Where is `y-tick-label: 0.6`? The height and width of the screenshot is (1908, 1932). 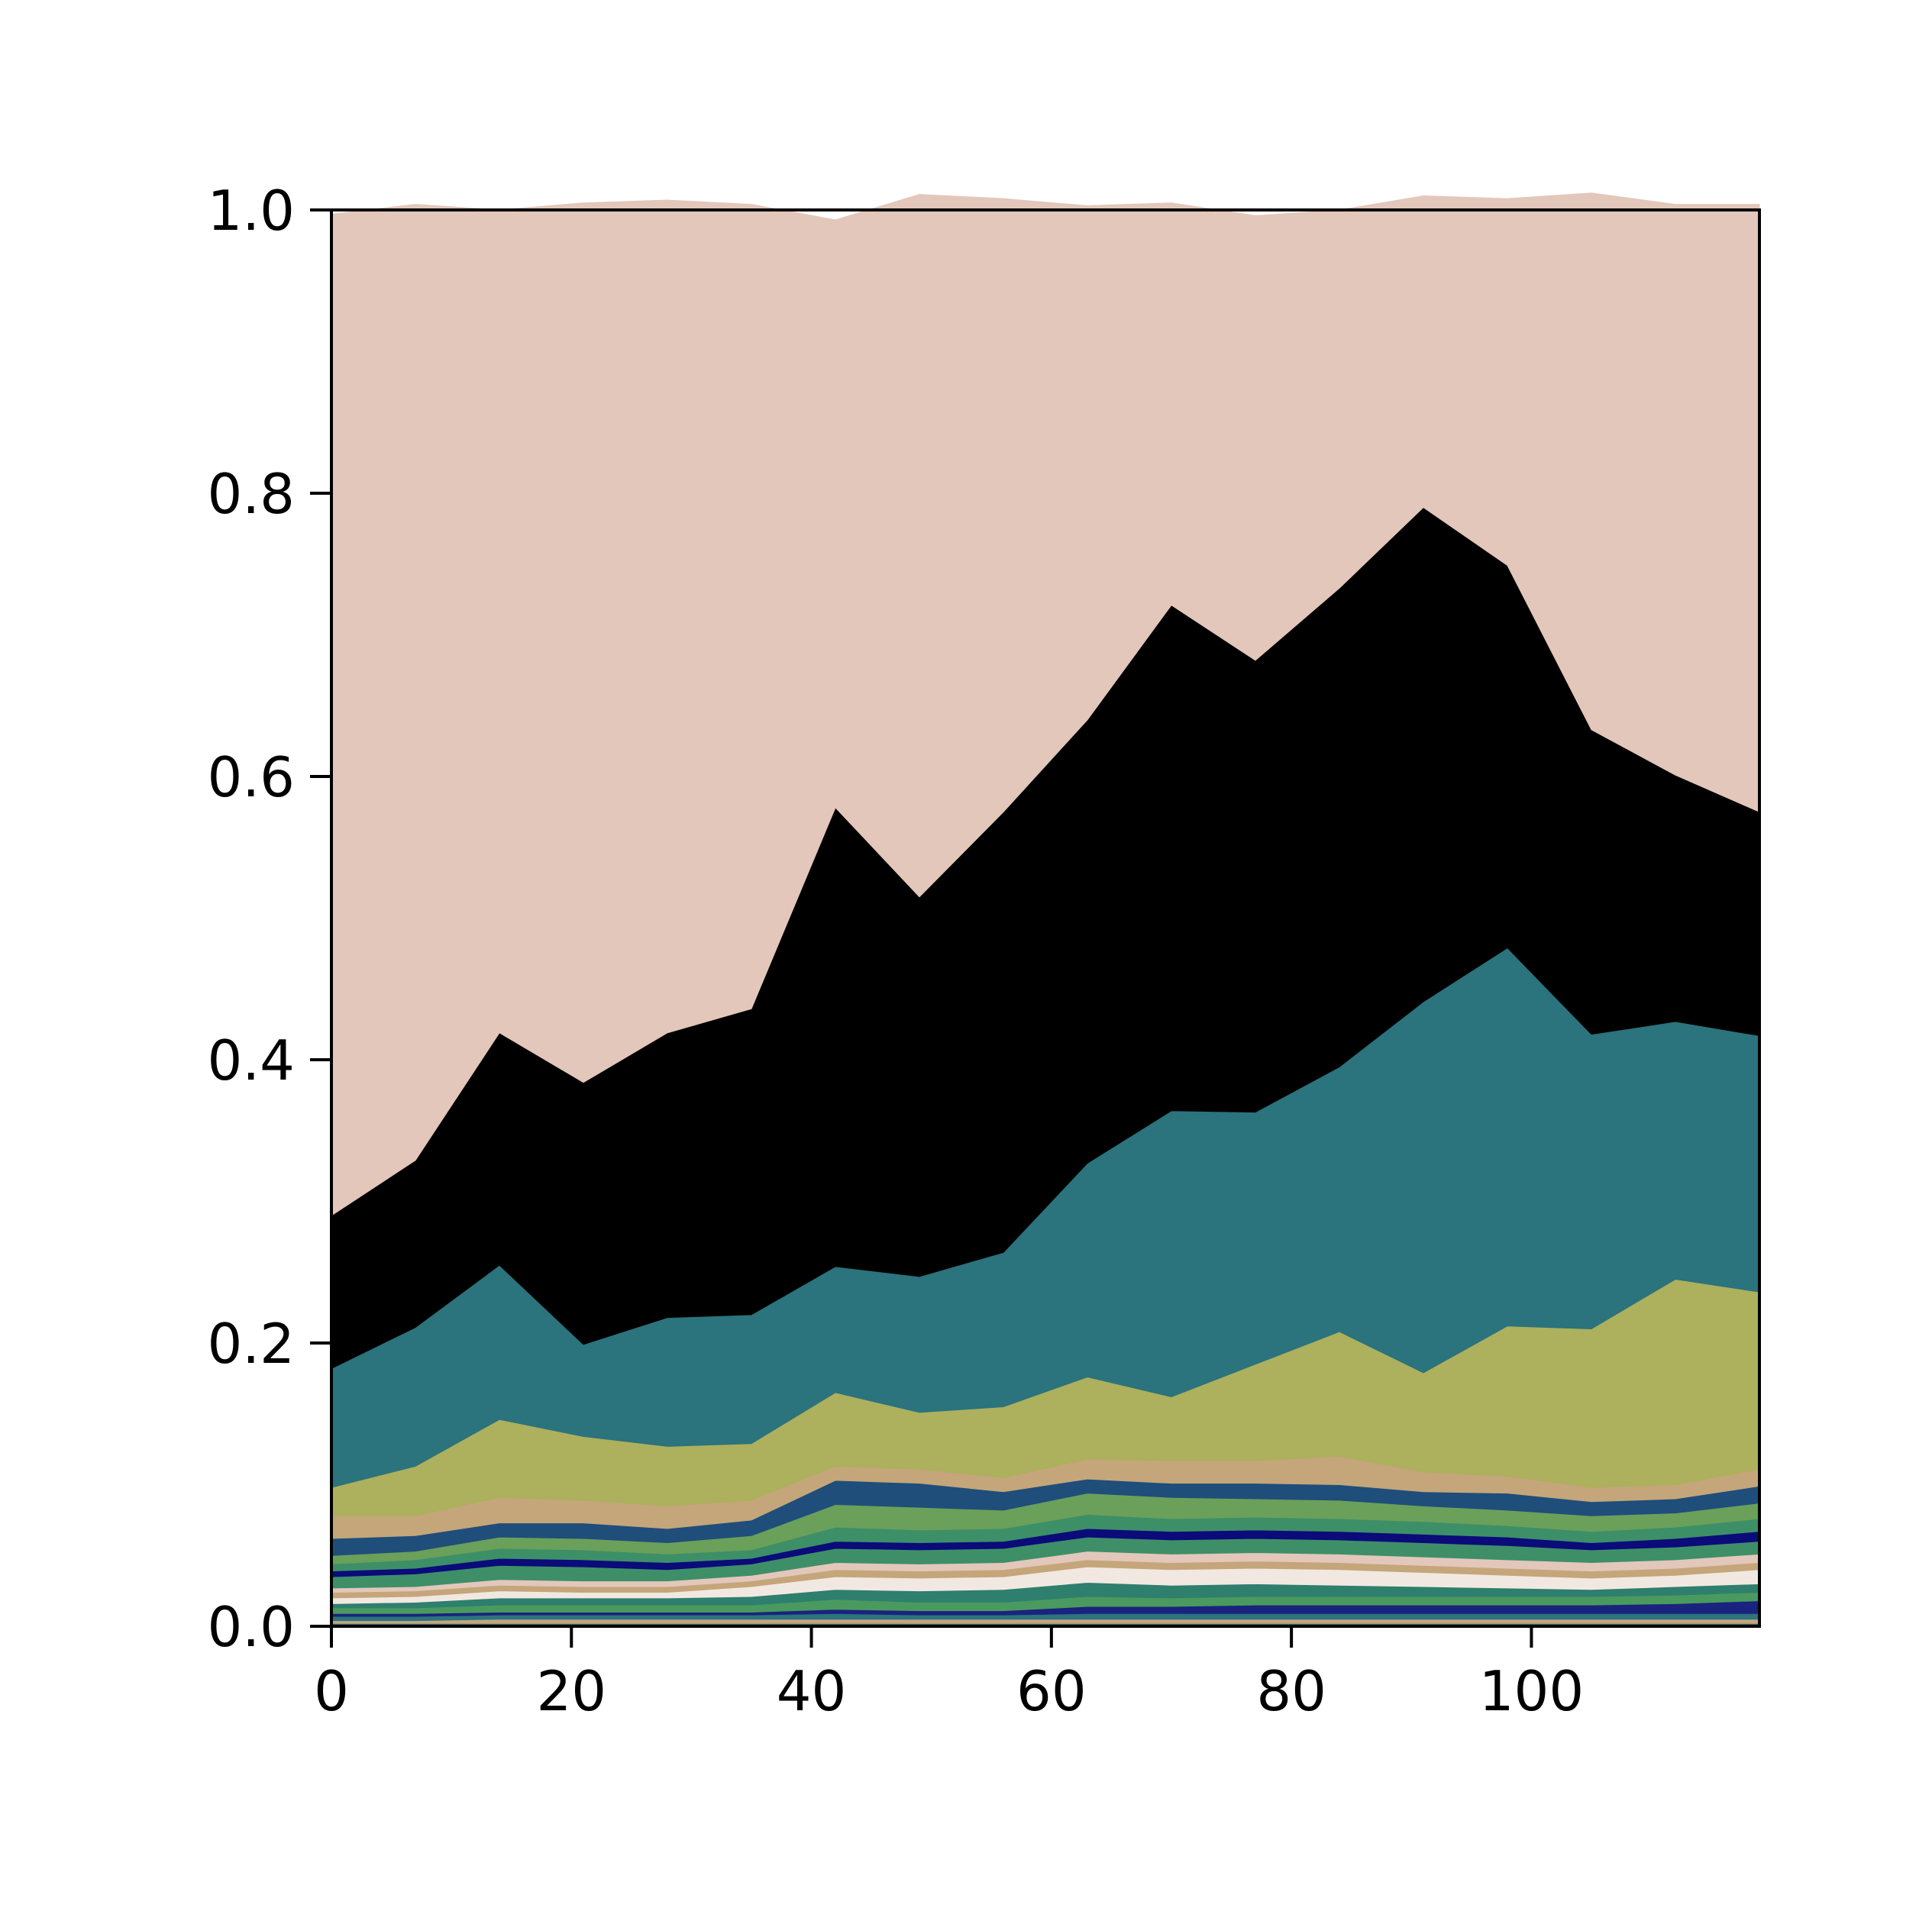
y-tick-label: 0.6 is located at coordinates (251, 777).